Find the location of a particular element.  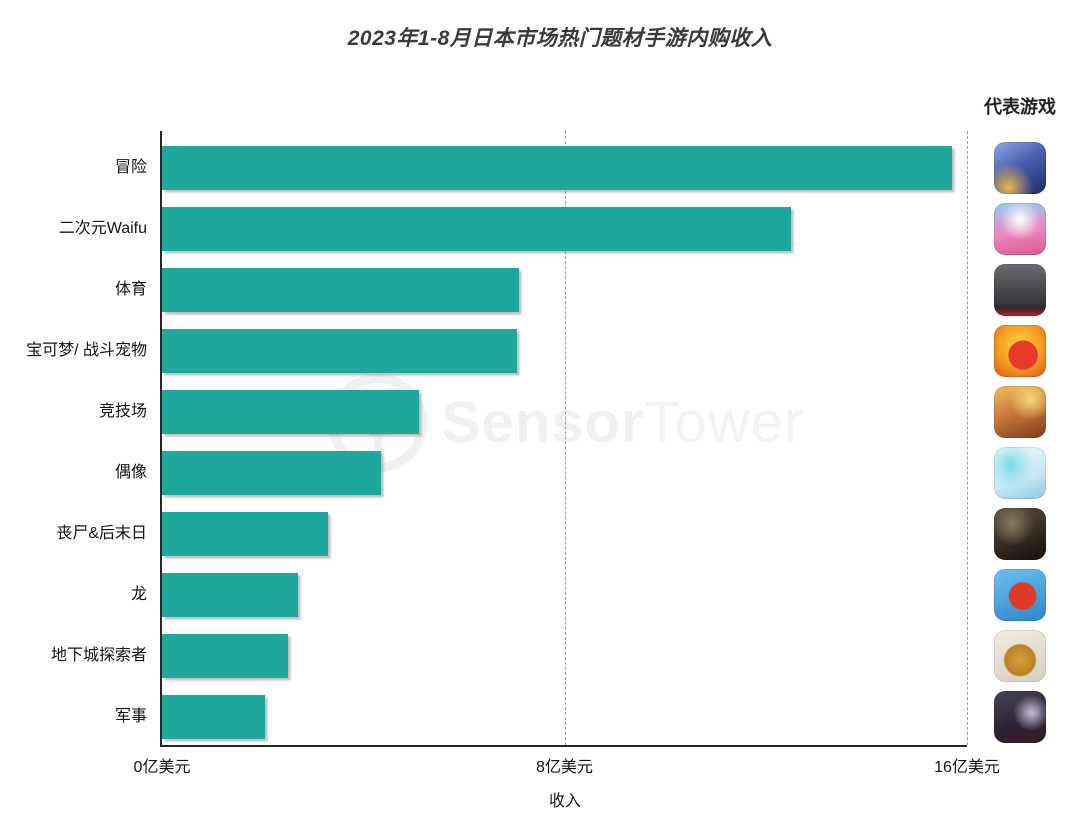

y-axis-label-3: 体育 is located at coordinates (130, 289).